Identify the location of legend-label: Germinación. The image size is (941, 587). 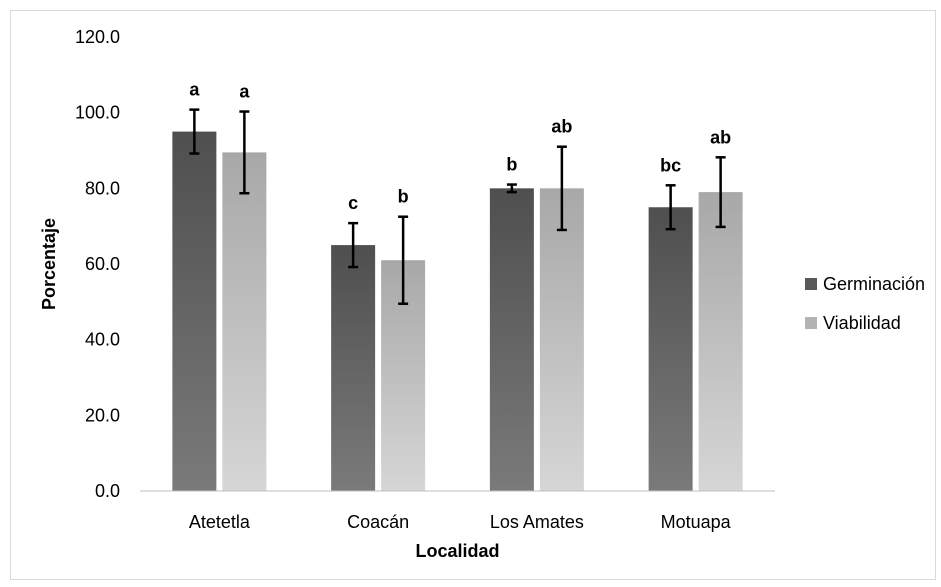
(874, 284).